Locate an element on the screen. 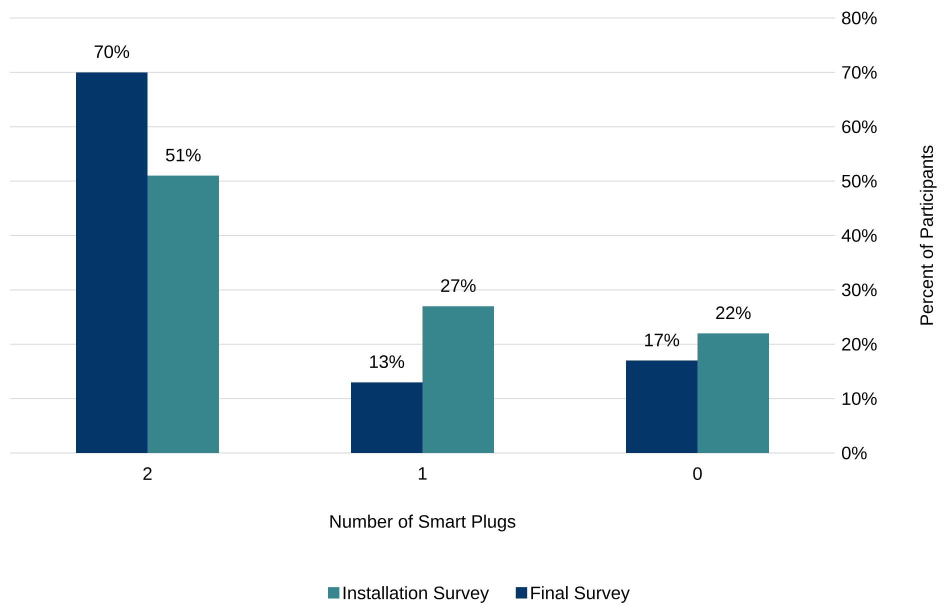 The image size is (941, 607). y-axis-title: Percent of Participants is located at coordinates (928, 235).